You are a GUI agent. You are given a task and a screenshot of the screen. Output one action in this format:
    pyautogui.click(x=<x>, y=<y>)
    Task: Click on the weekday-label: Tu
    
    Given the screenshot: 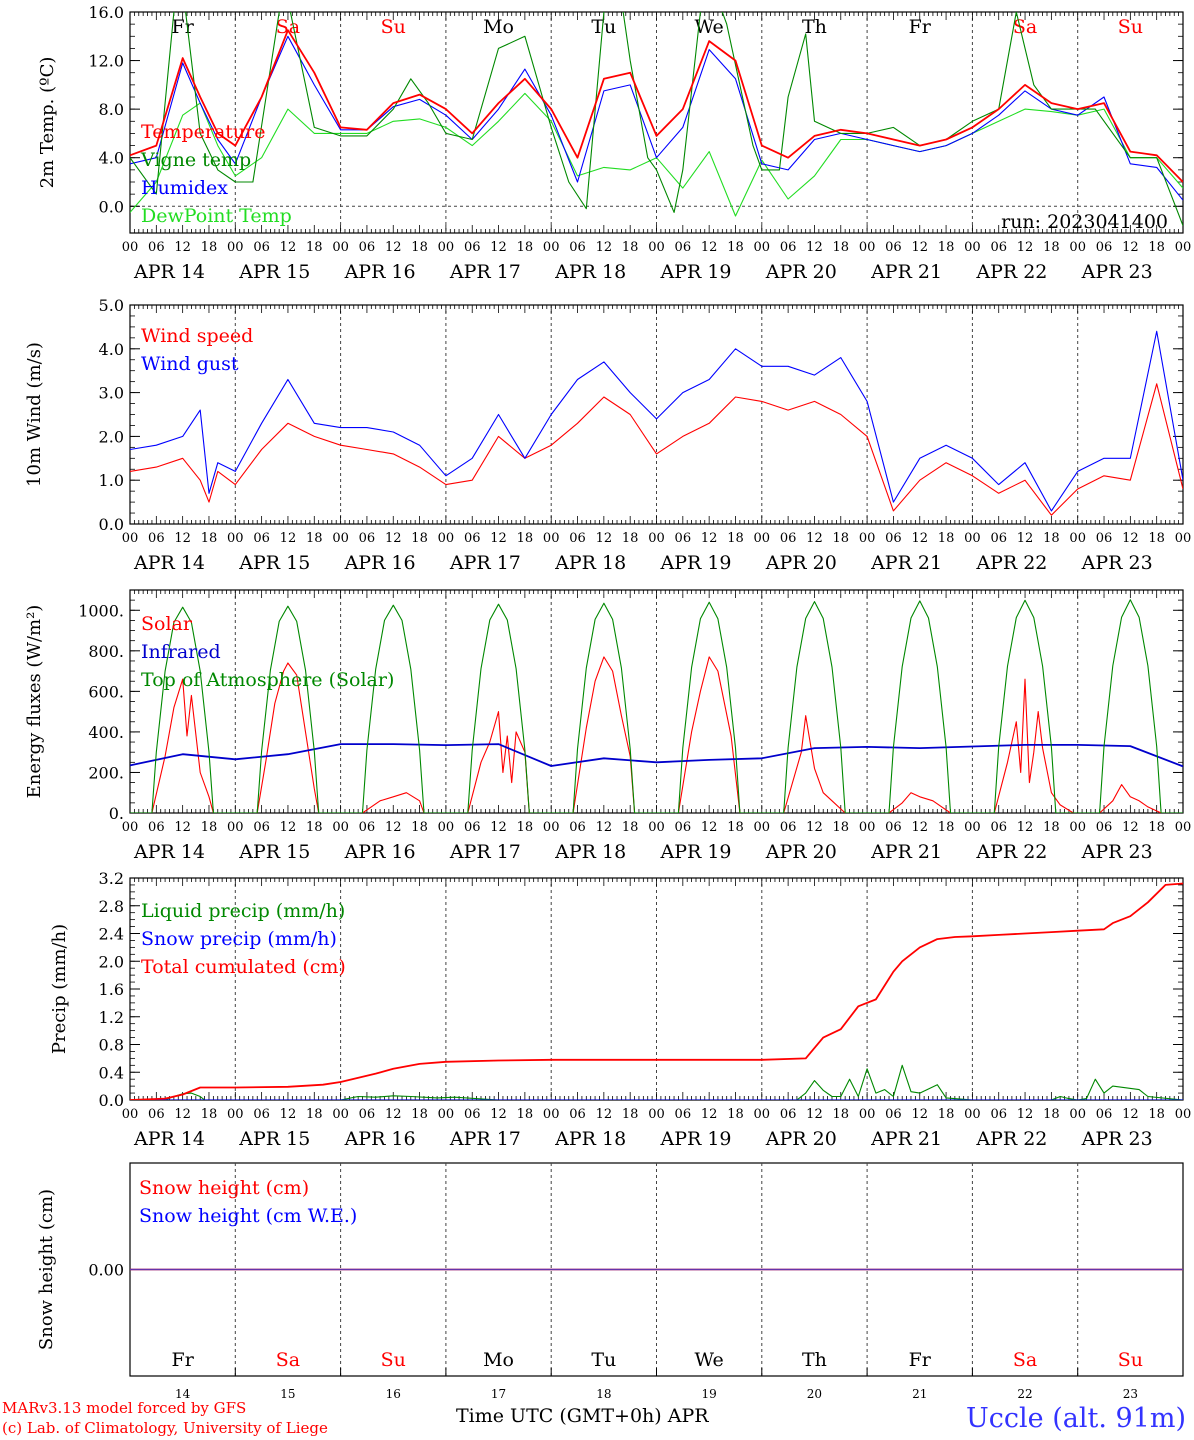 What is the action you would take?
    pyautogui.click(x=603, y=1360)
    